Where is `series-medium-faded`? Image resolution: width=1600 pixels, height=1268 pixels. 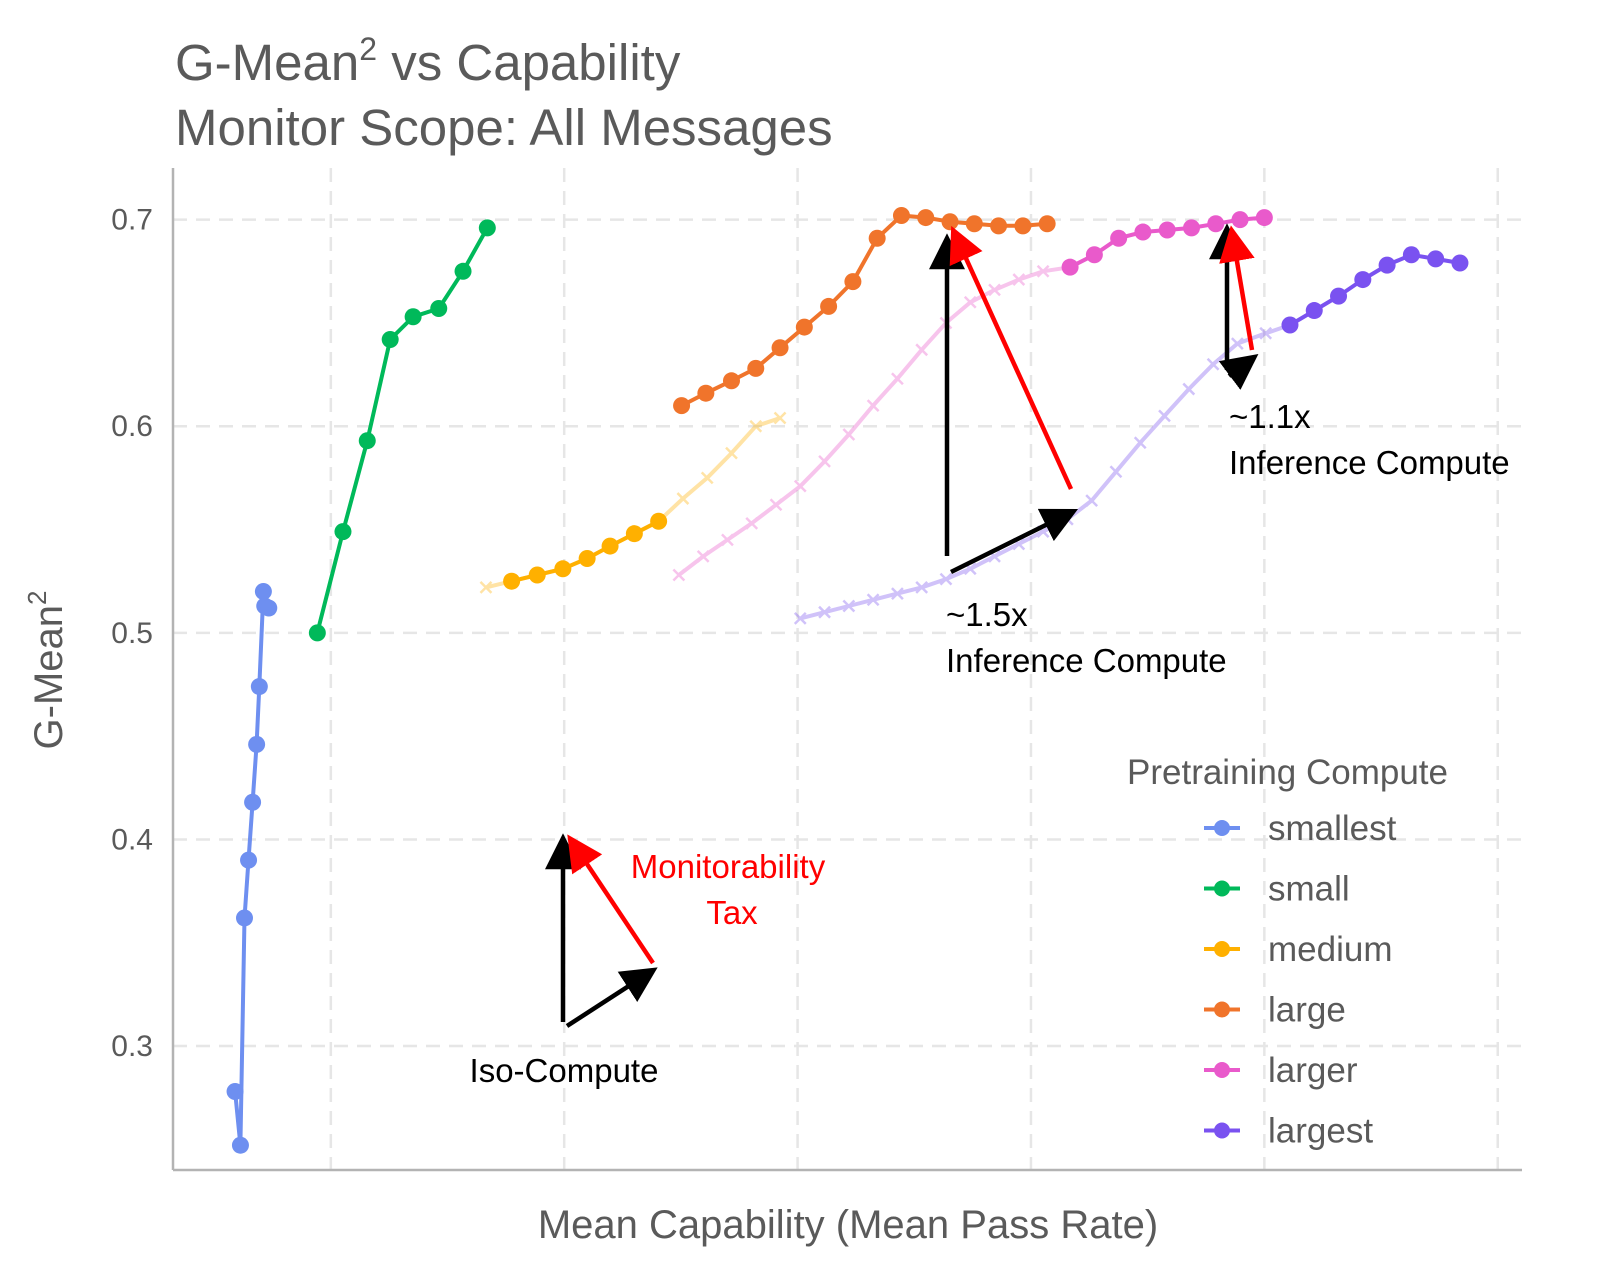
series-medium-faded is located at coordinates (633, 502).